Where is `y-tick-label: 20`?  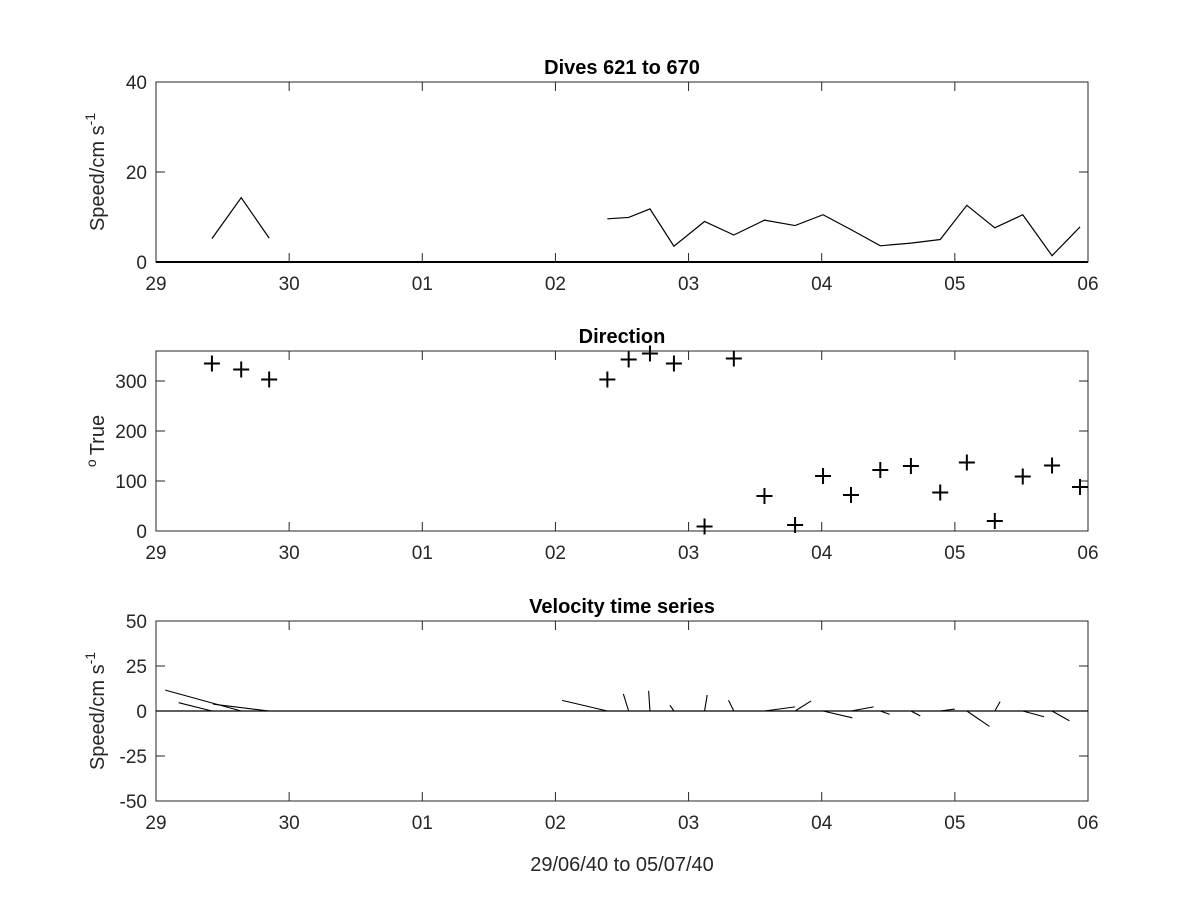 y-tick-label: 20 is located at coordinates (136, 173).